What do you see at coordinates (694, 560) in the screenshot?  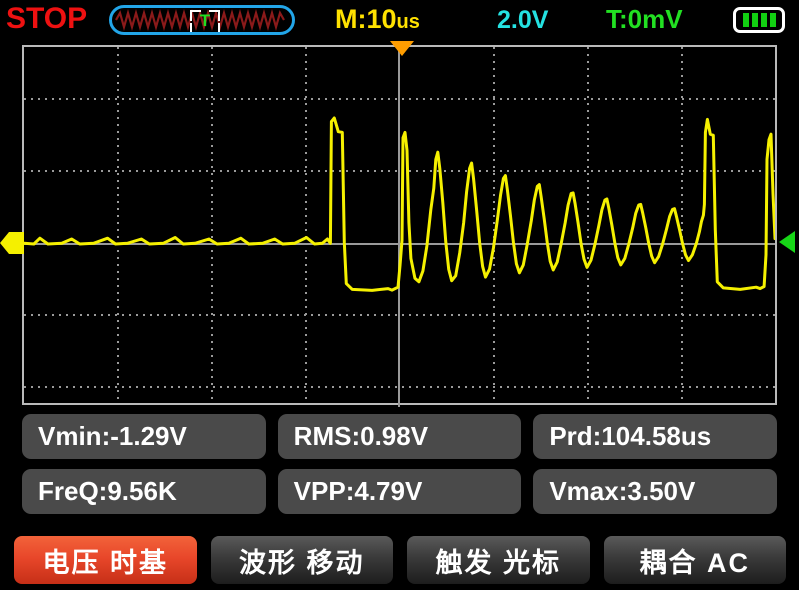 I see `menu-button-coupling-ac: 耦合 AC` at bounding box center [694, 560].